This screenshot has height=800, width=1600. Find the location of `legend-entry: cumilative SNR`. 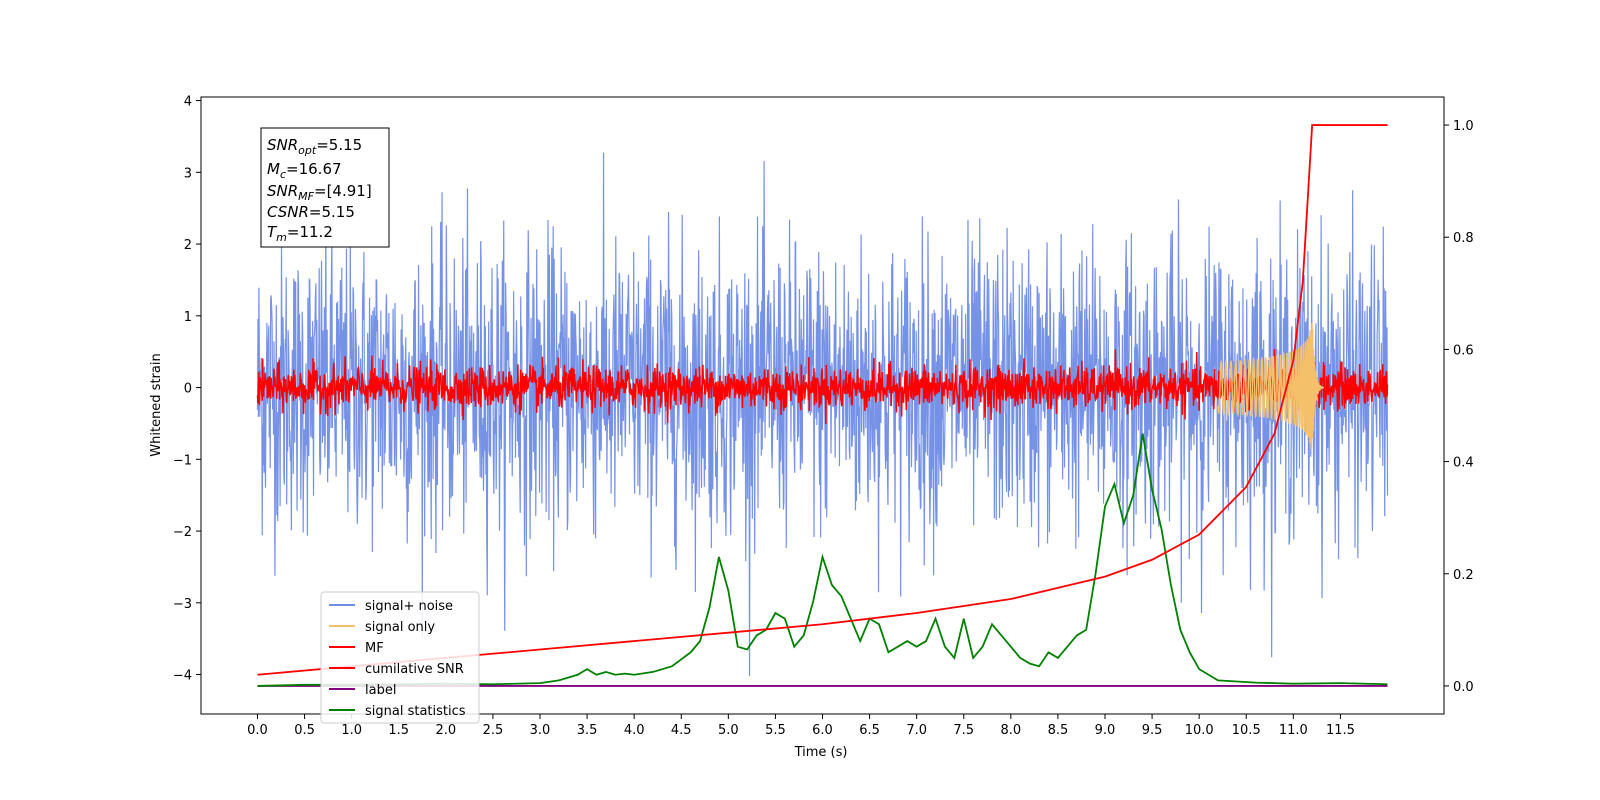

legend-entry: cumilative SNR is located at coordinates (414, 669).